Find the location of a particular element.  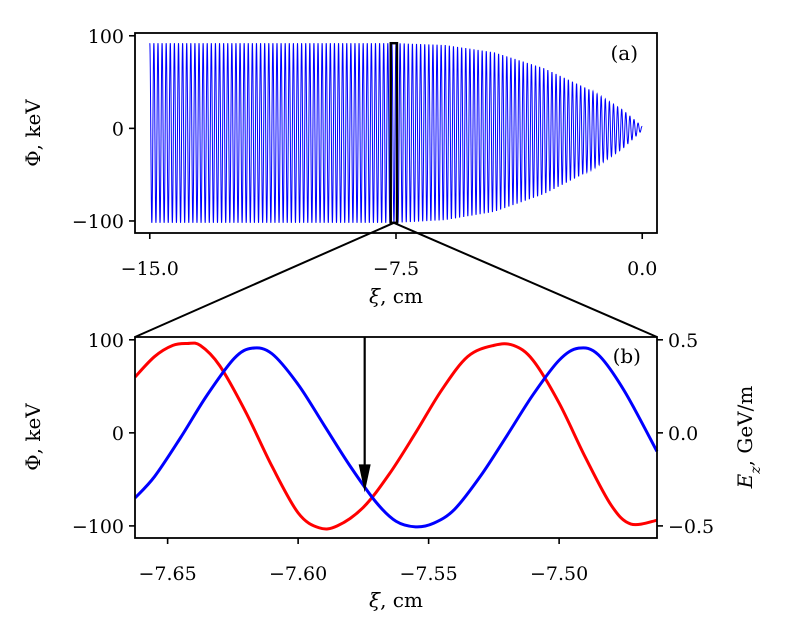

y-right-tick-label: 0.5 is located at coordinates (683, 341).